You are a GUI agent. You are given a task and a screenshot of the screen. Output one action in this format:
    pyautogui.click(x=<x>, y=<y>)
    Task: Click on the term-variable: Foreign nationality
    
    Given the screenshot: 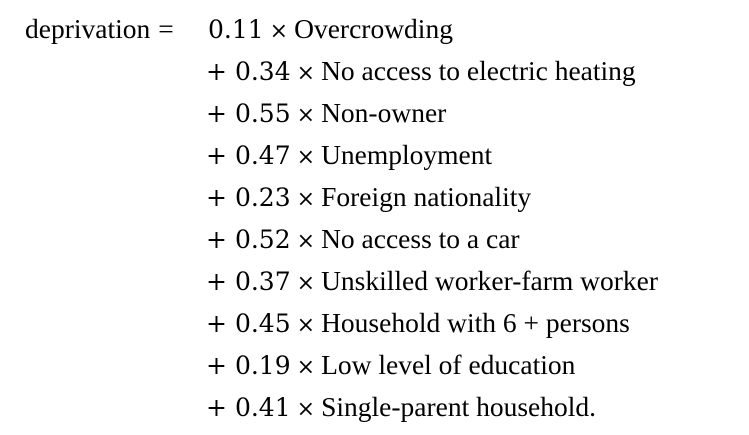 What is the action you would take?
    pyautogui.click(x=426, y=196)
    